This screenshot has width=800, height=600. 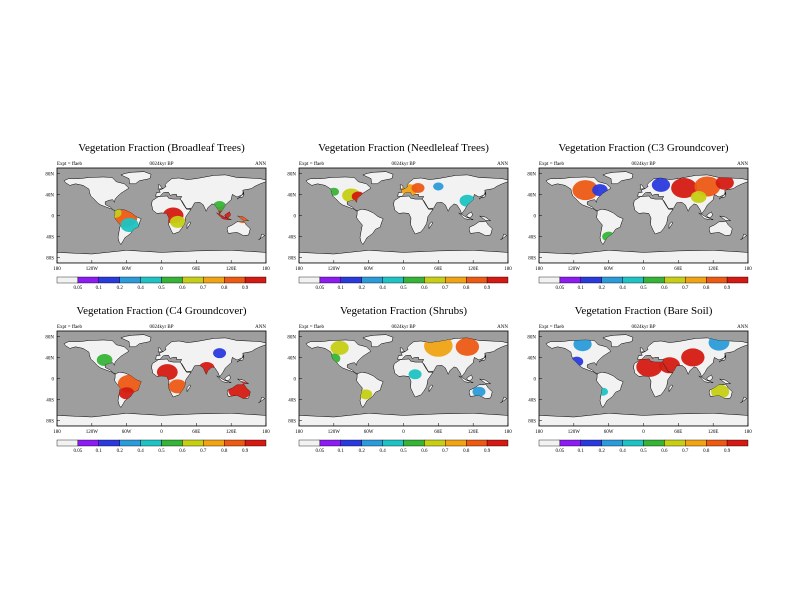 I want to click on coastline-antarctica, so click(x=403, y=256).